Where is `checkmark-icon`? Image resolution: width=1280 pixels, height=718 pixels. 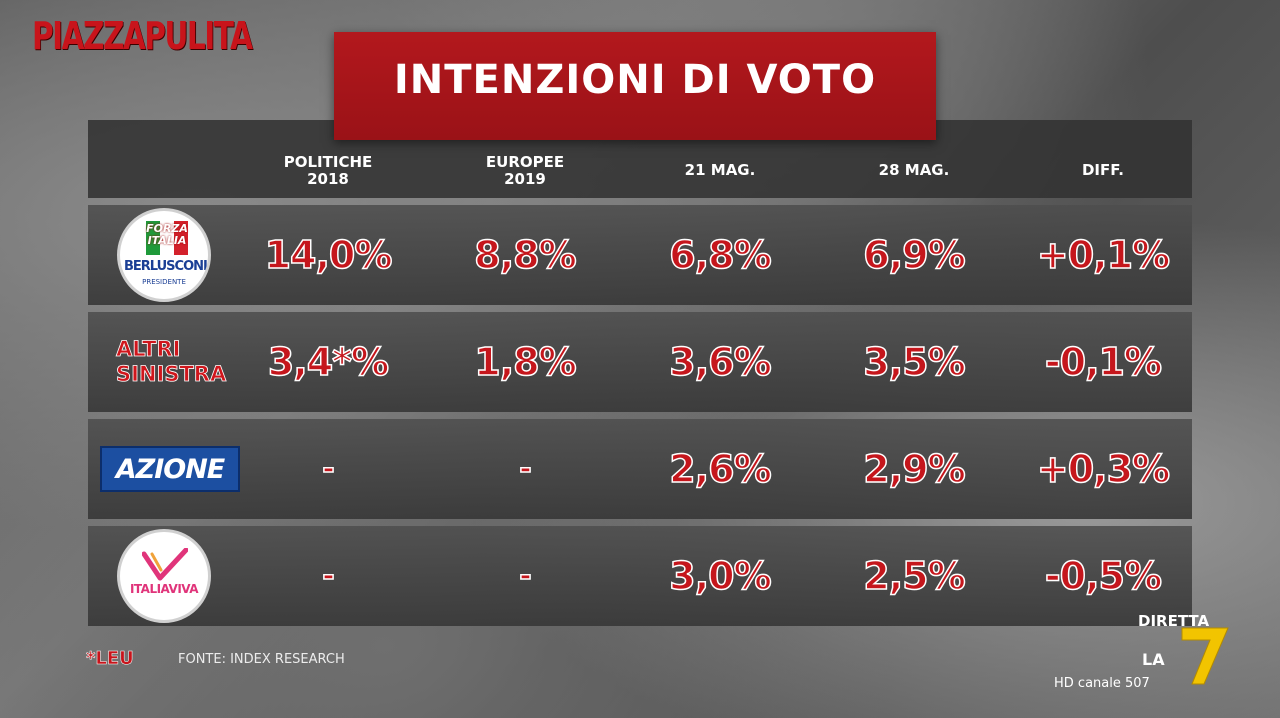 checkmark-icon is located at coordinates (165, 564).